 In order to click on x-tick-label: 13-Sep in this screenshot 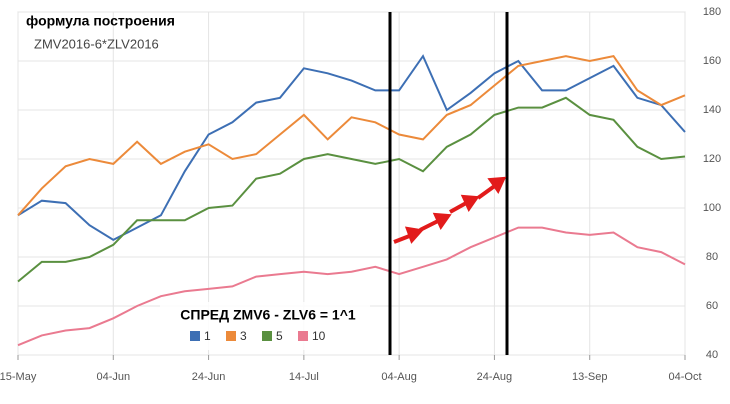, I will do `click(589, 377)`.